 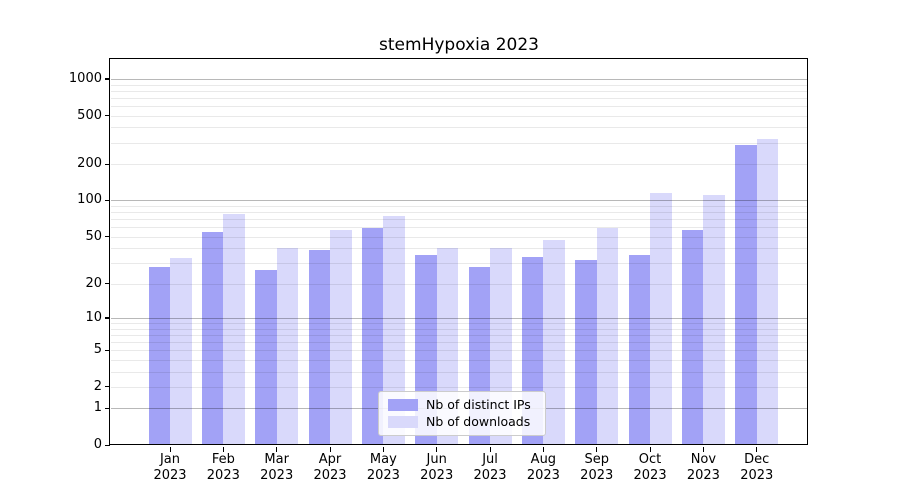 I want to click on bar-downloads-dec-2023, so click(x=767, y=292).